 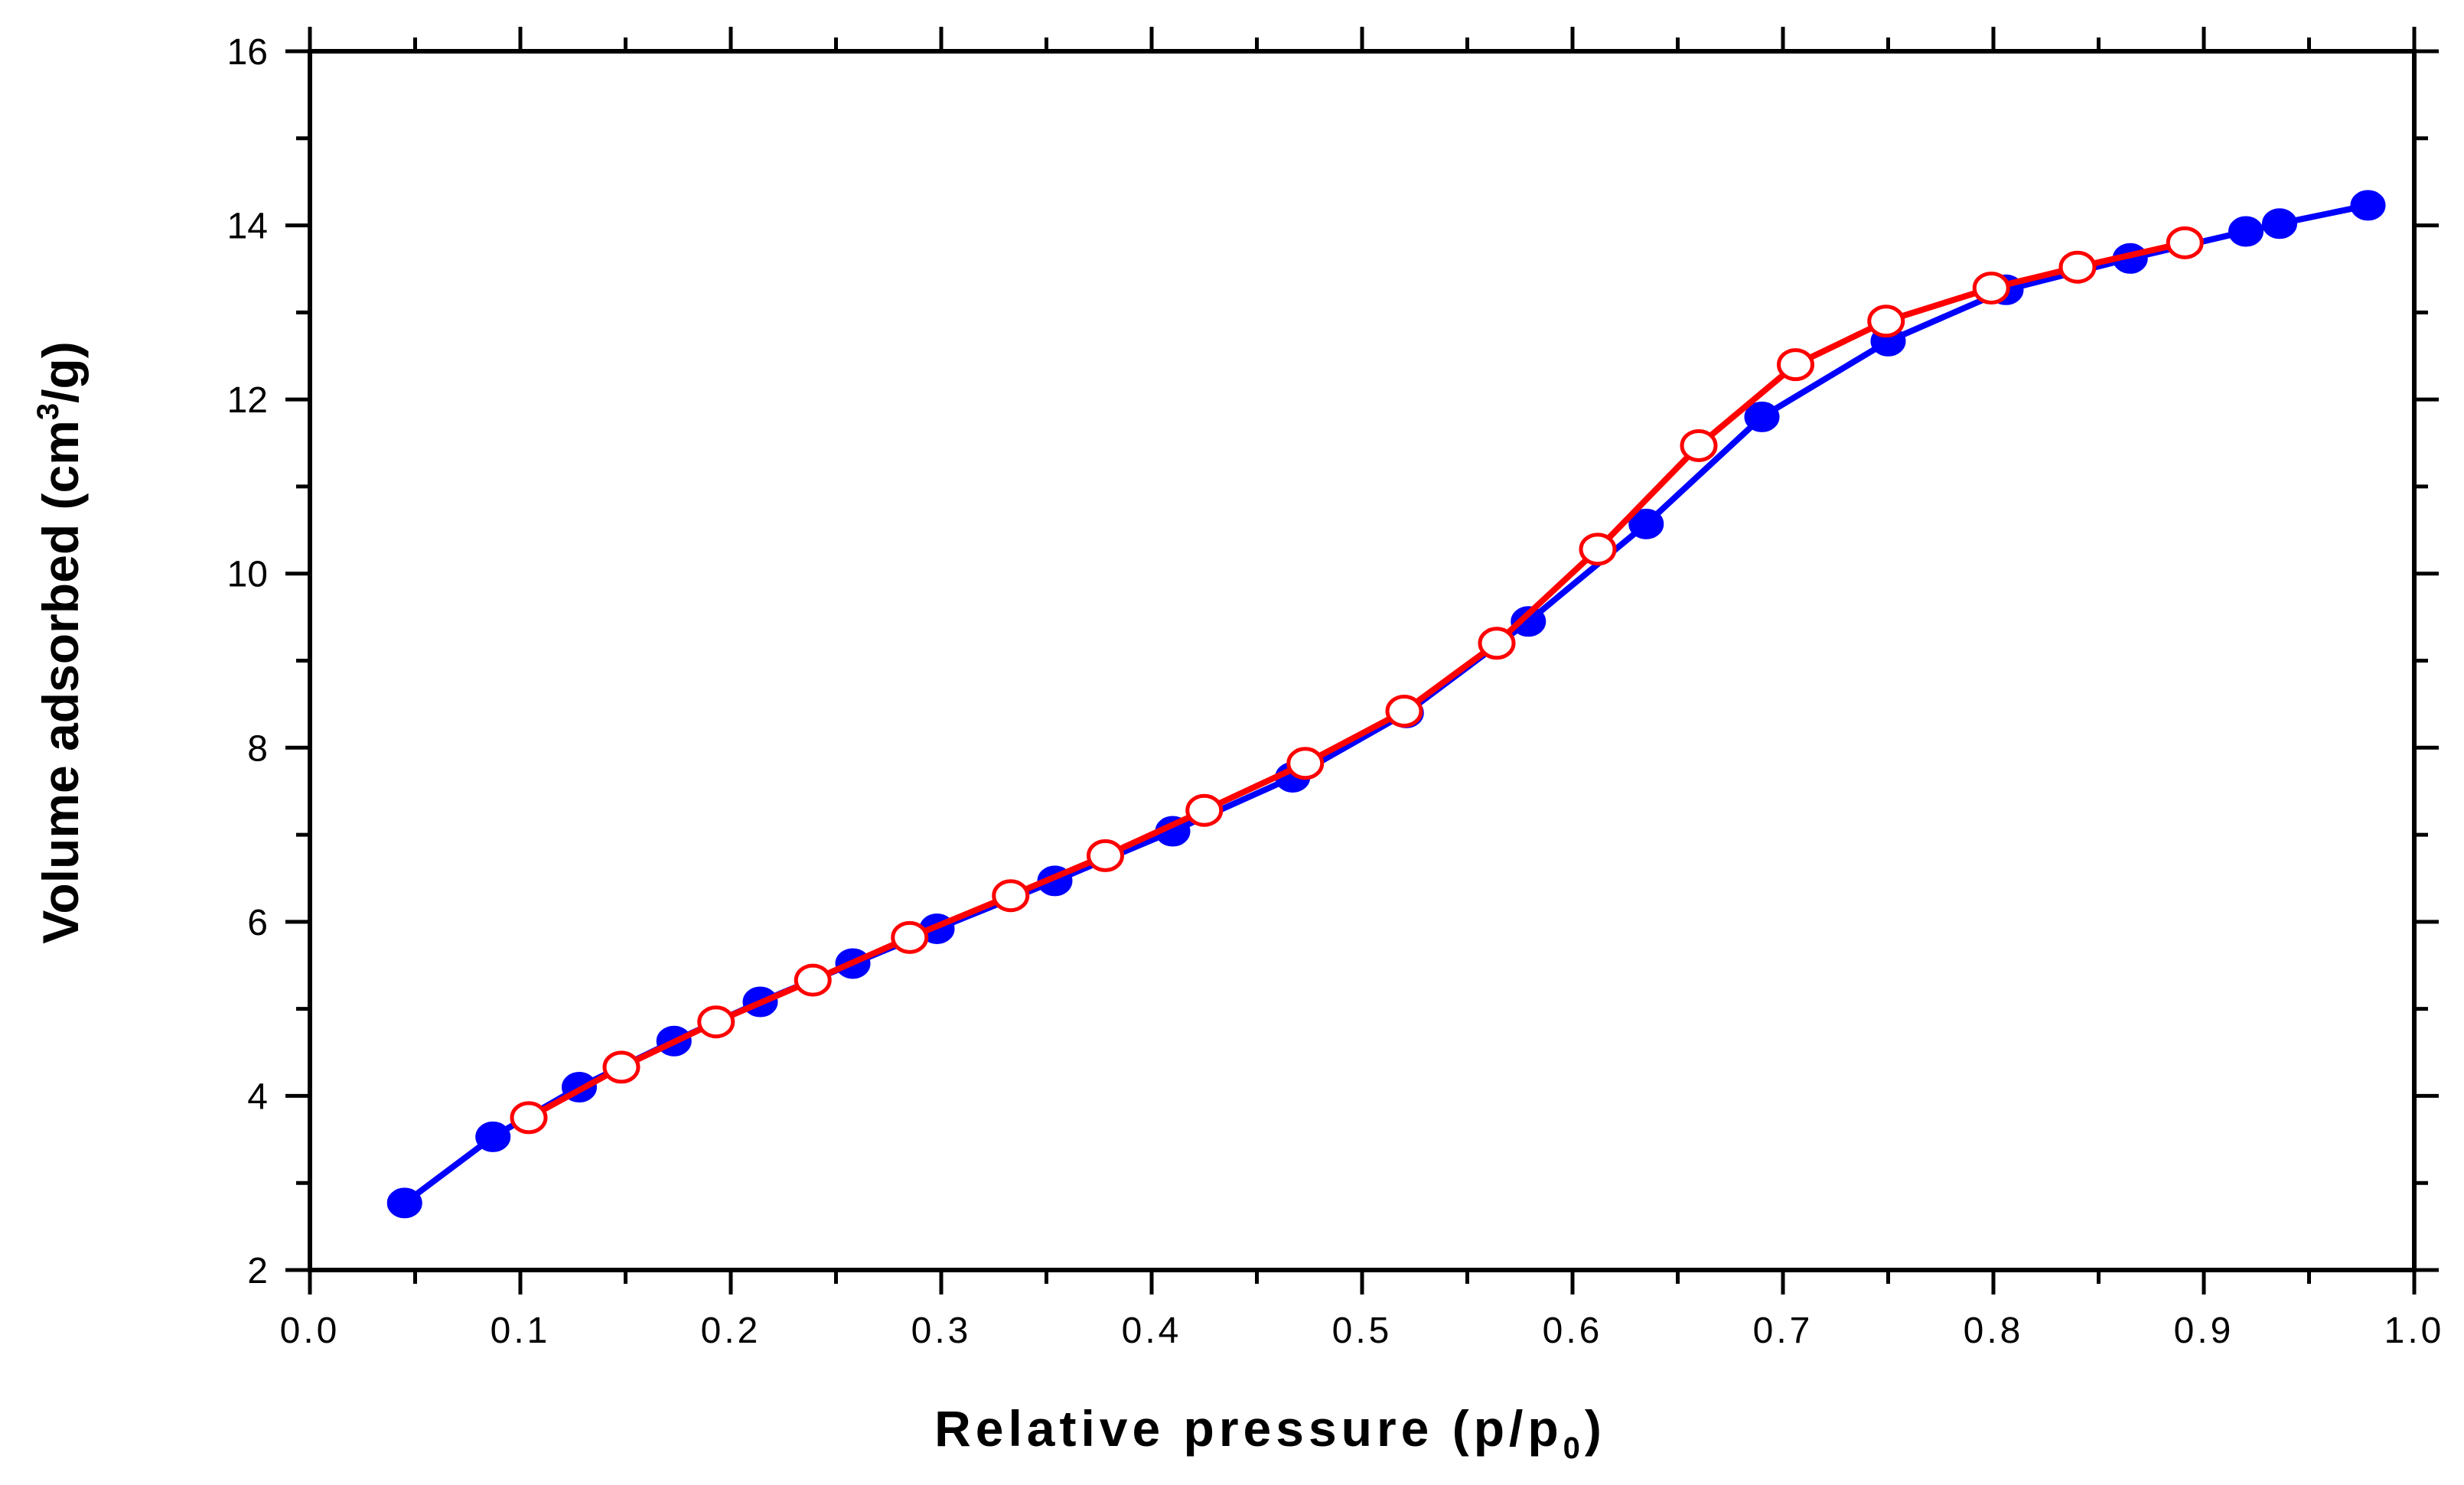 I want to click on x-tick-label: 0.7, so click(x=1784, y=1331).